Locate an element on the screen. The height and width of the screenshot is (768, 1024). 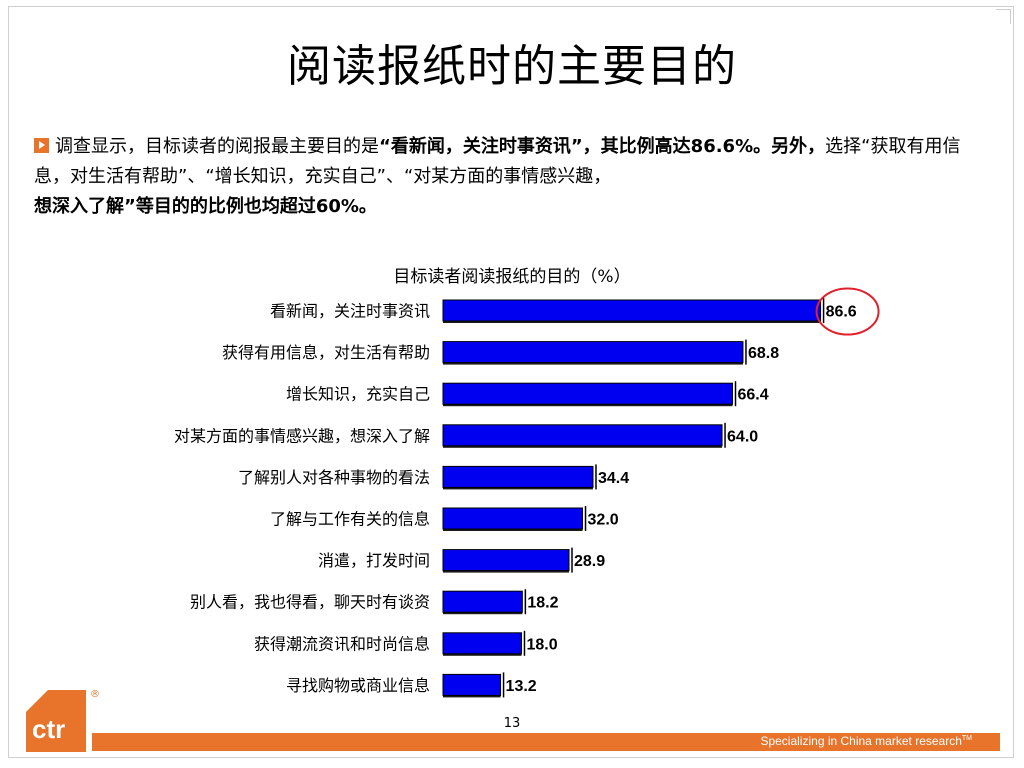
intro-text-3: 其比例高达86.6%。另外， is located at coordinates (713, 146).